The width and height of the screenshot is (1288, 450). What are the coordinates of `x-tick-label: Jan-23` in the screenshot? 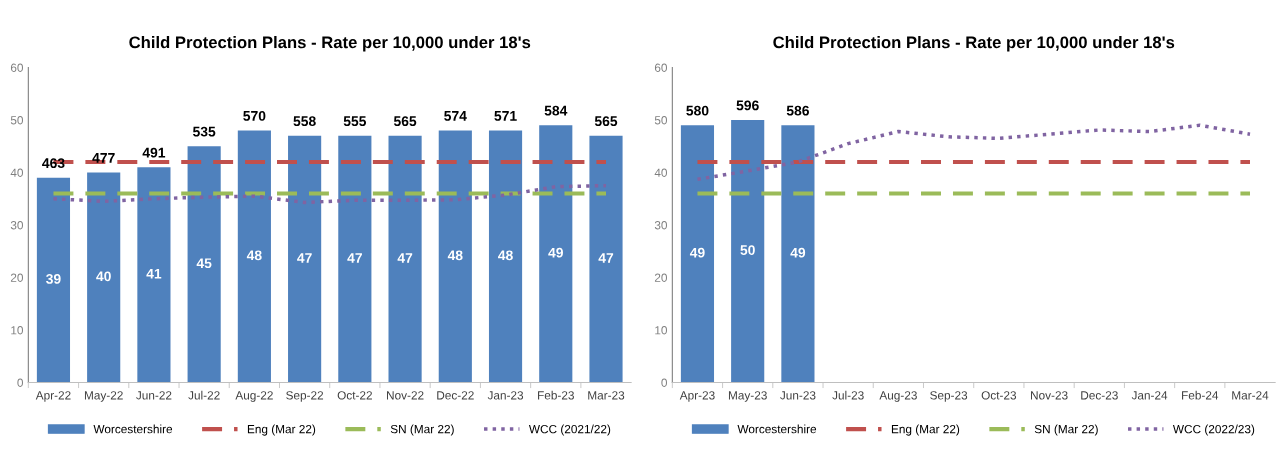 It's located at (505, 395).